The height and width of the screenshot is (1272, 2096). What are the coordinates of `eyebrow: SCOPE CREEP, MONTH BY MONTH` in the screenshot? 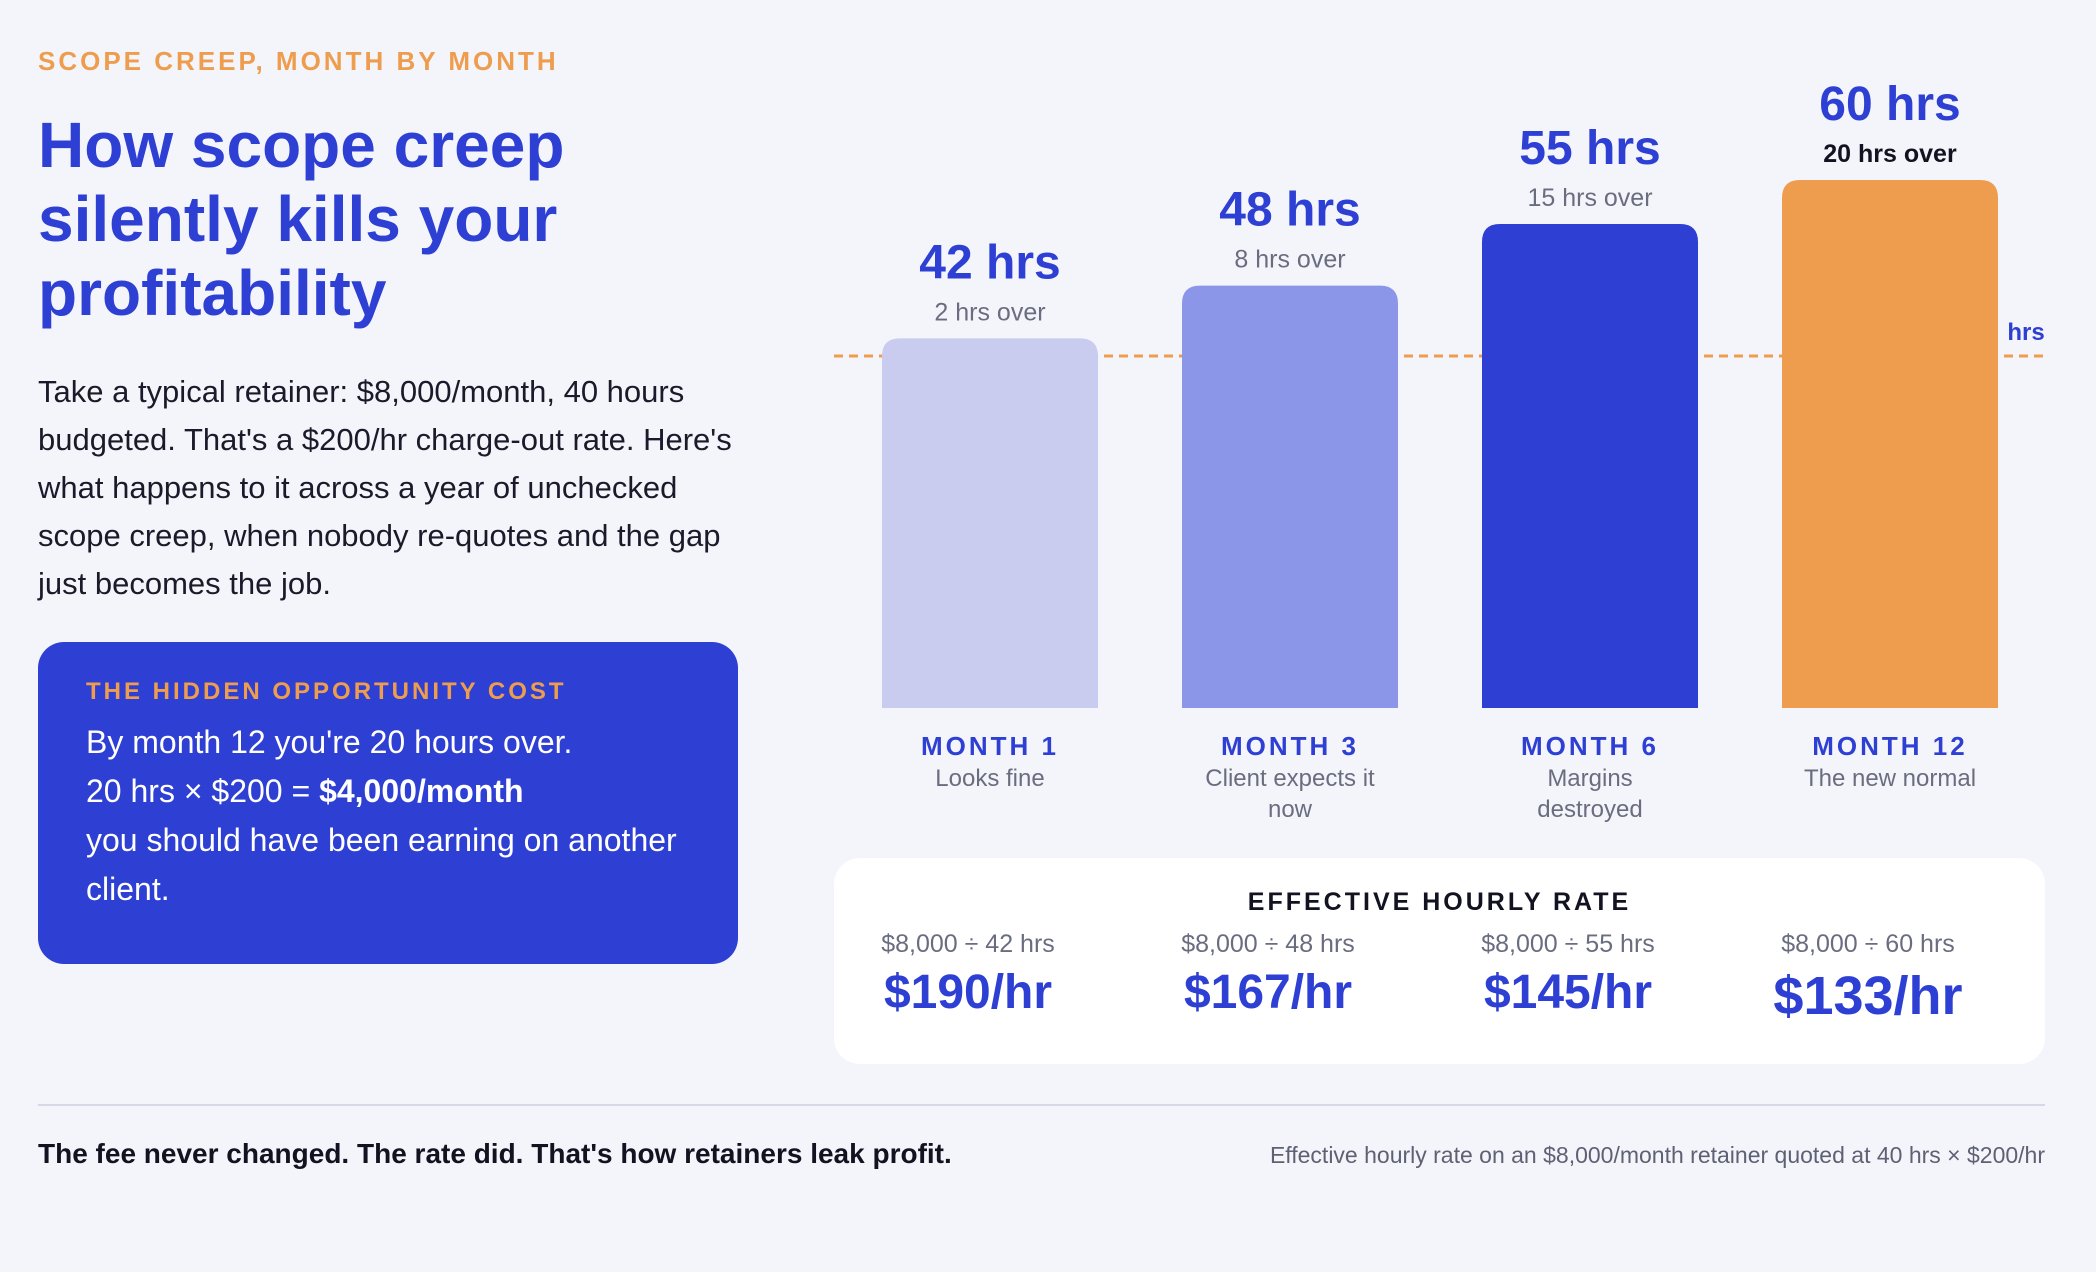 It's located at (298, 61).